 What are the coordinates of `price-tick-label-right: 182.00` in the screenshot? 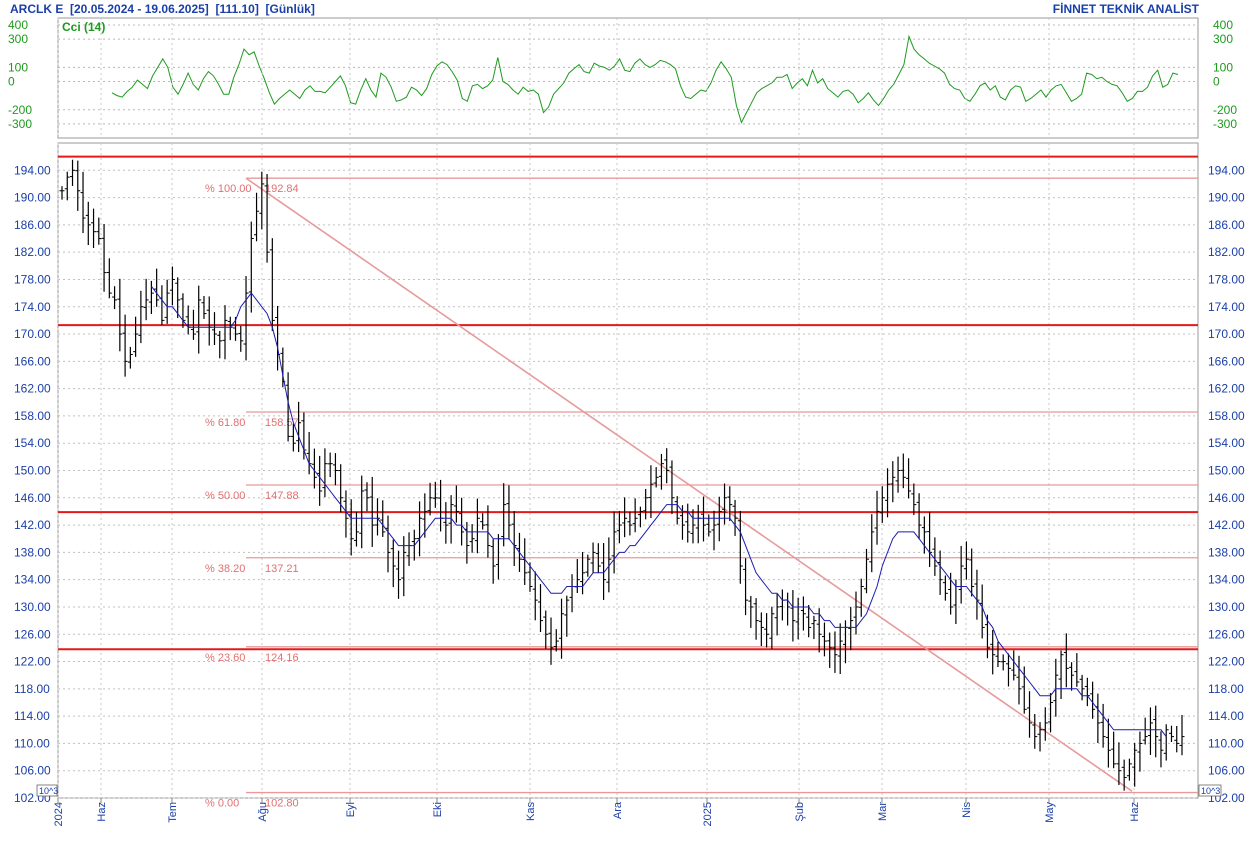 It's located at (1226, 252).